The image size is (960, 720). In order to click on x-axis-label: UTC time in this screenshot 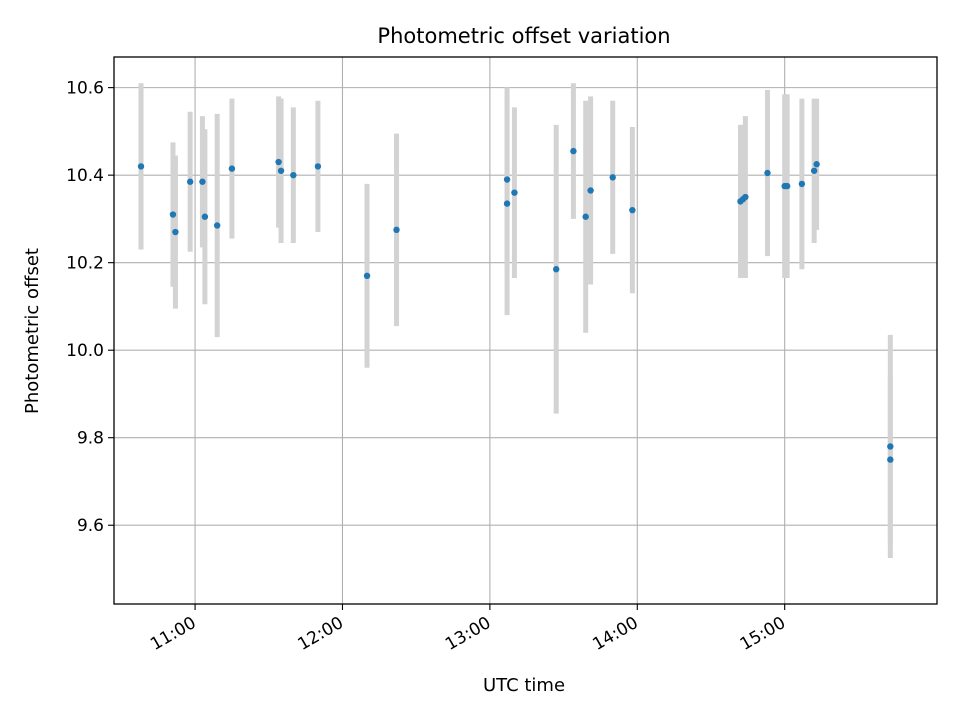, I will do `click(524, 685)`.